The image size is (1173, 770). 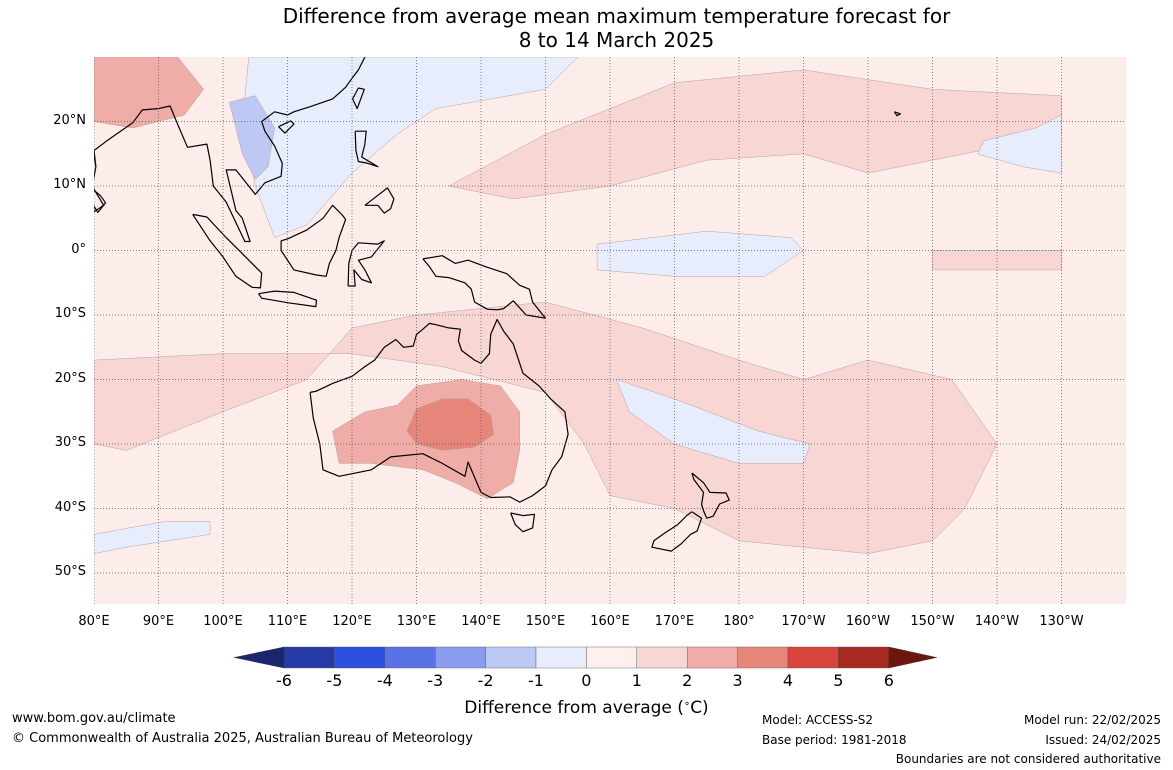 What do you see at coordinates (384, 680) in the screenshot?
I see `colorbar-tick: -4` at bounding box center [384, 680].